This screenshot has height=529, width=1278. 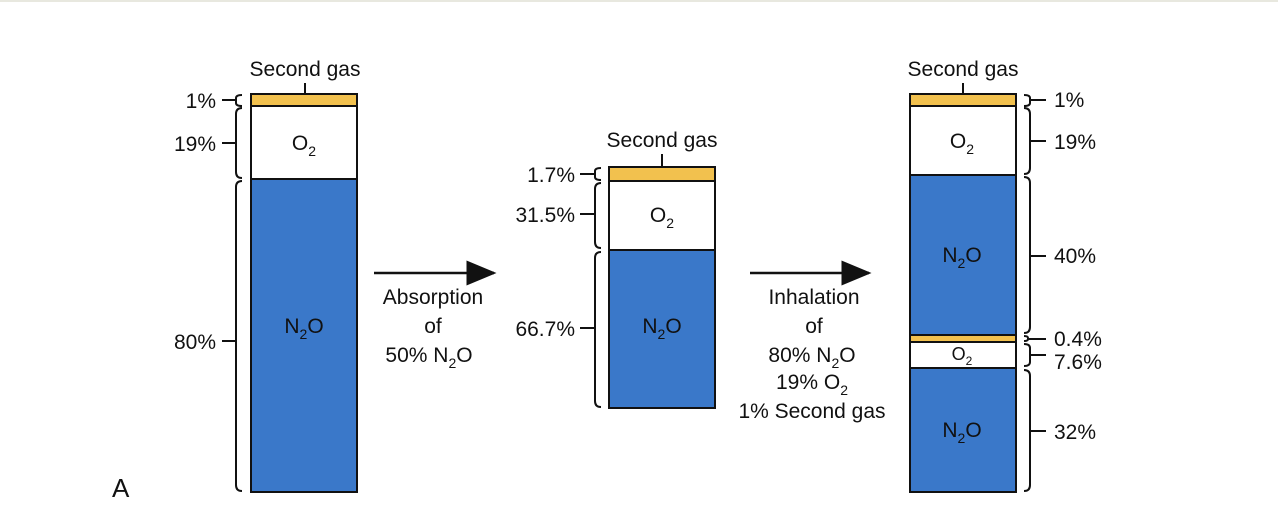 I want to click on absorption-line3: 50% N2O, so click(x=428, y=357).